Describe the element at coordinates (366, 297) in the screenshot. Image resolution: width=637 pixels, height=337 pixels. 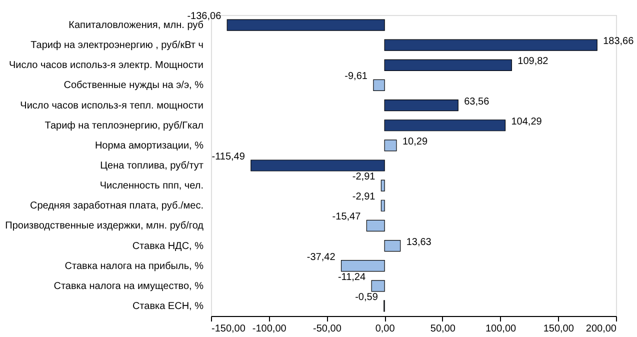
I see `data-label: -0,59` at that location.